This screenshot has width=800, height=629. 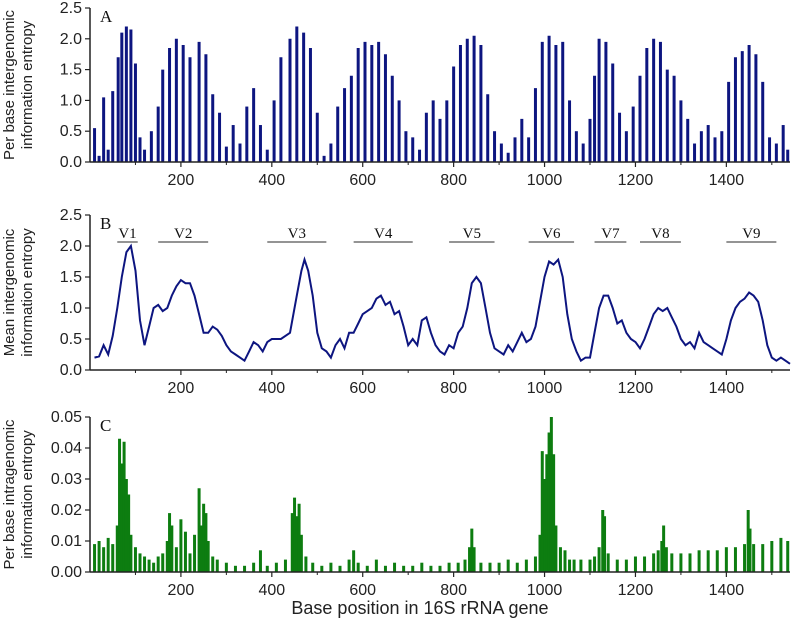 What do you see at coordinates (551, 234) in the screenshot?
I see `region-label-v6: V6` at bounding box center [551, 234].